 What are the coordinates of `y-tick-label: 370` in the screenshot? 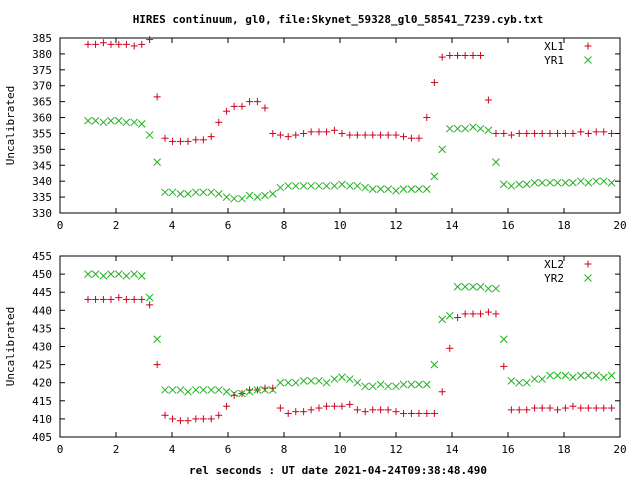 It's located at (42, 86).